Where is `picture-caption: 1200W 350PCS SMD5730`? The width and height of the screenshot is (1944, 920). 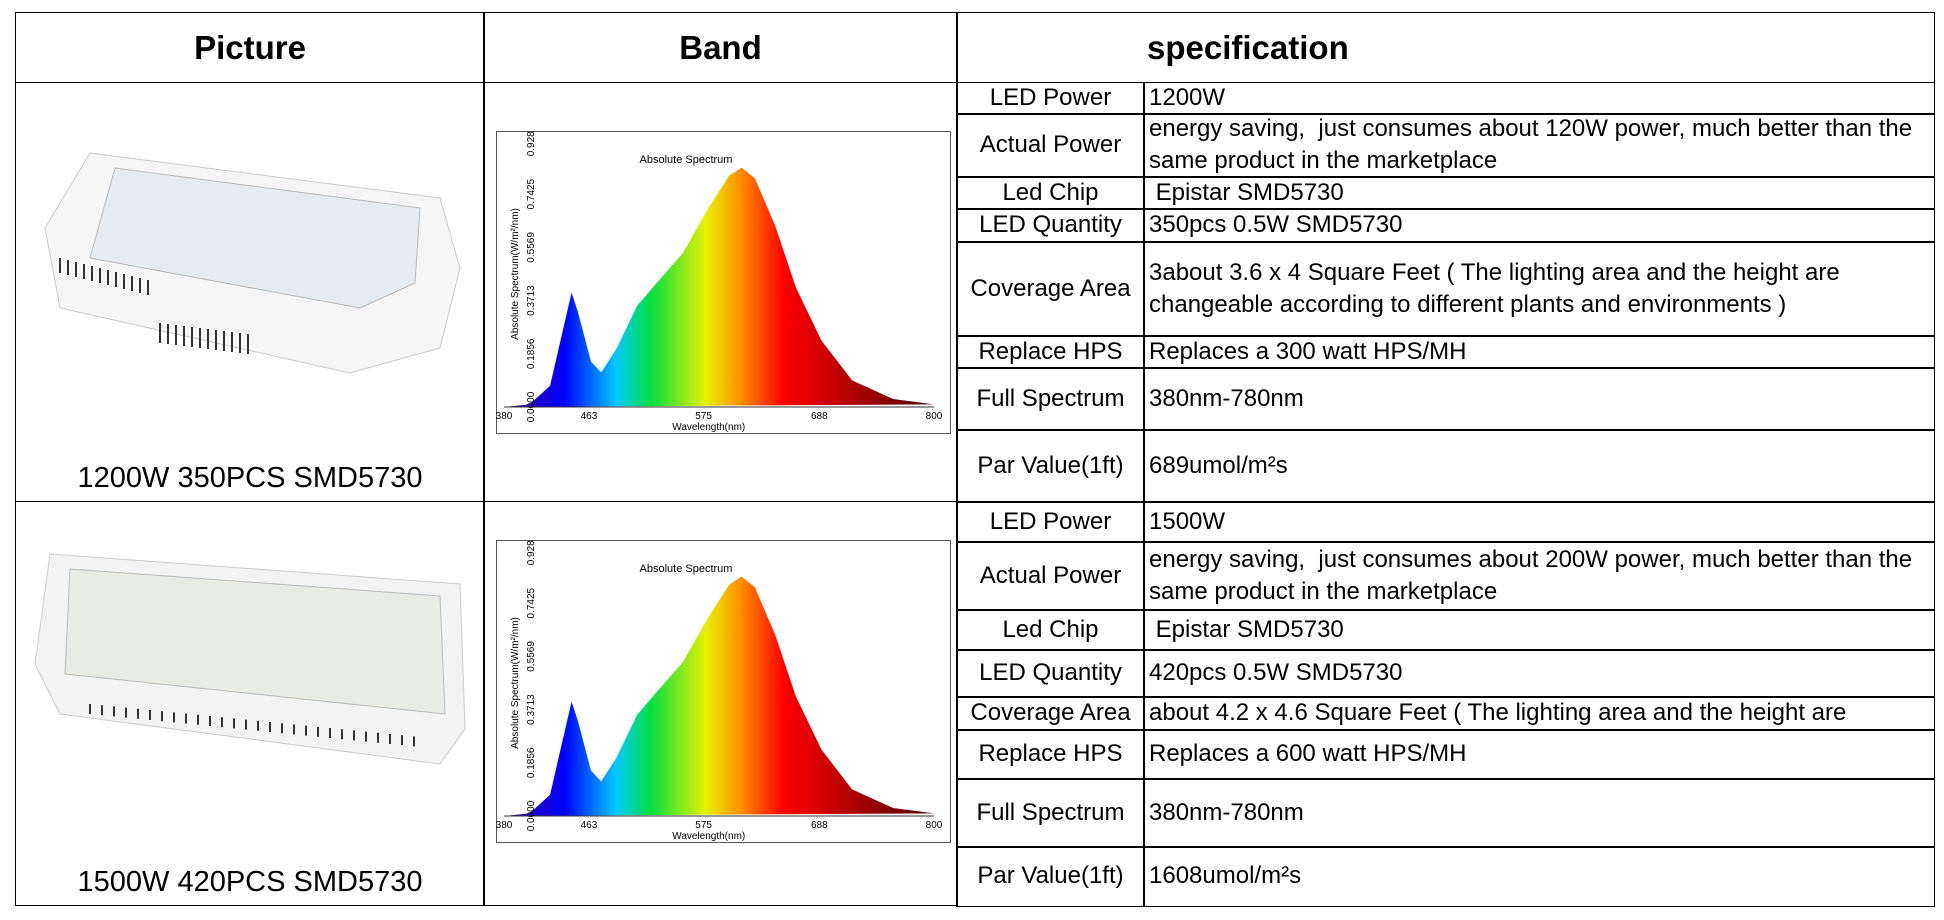 picture-caption: 1200W 350PCS SMD5730 is located at coordinates (250, 478).